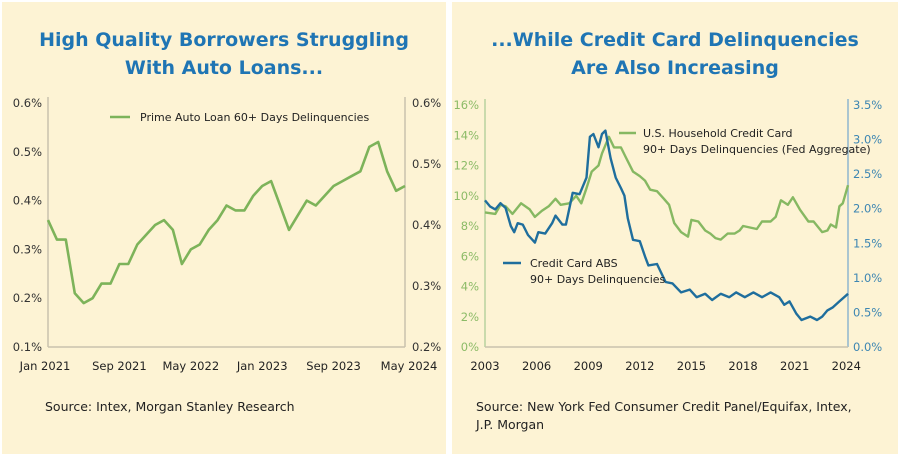 This screenshot has width=900, height=456. I want to click on legend-label-household-line-1: U.S. Household Credit Card, so click(718, 133).